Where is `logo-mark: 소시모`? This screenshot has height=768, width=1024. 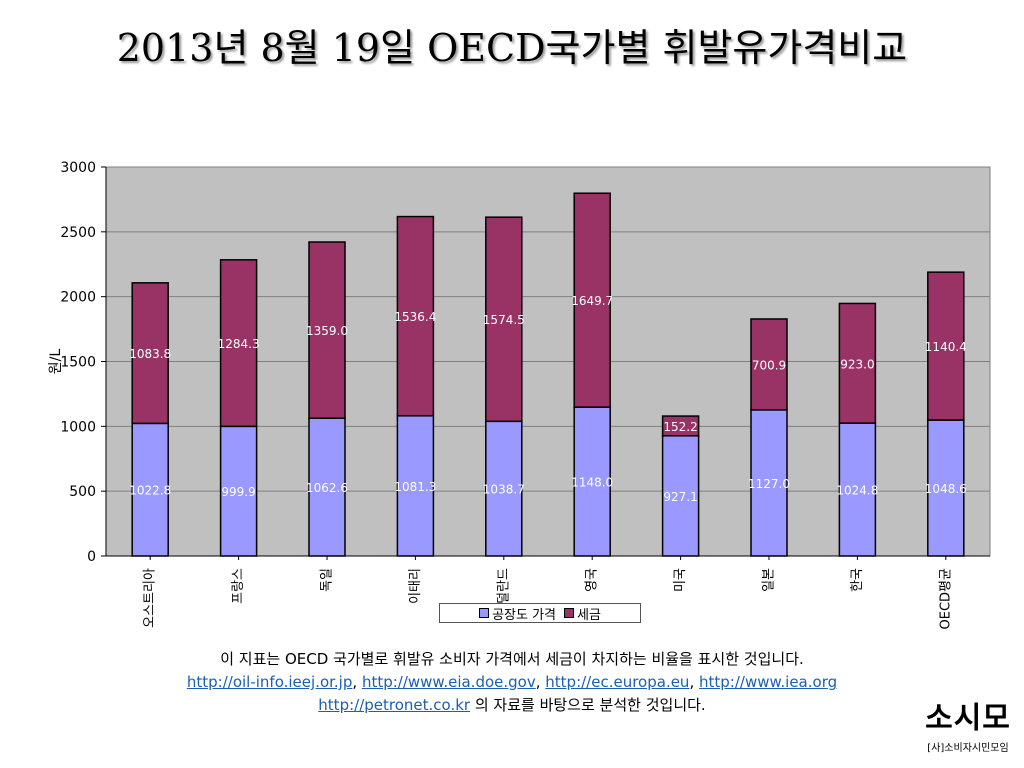
logo-mark: 소시모 is located at coordinates (968, 719).